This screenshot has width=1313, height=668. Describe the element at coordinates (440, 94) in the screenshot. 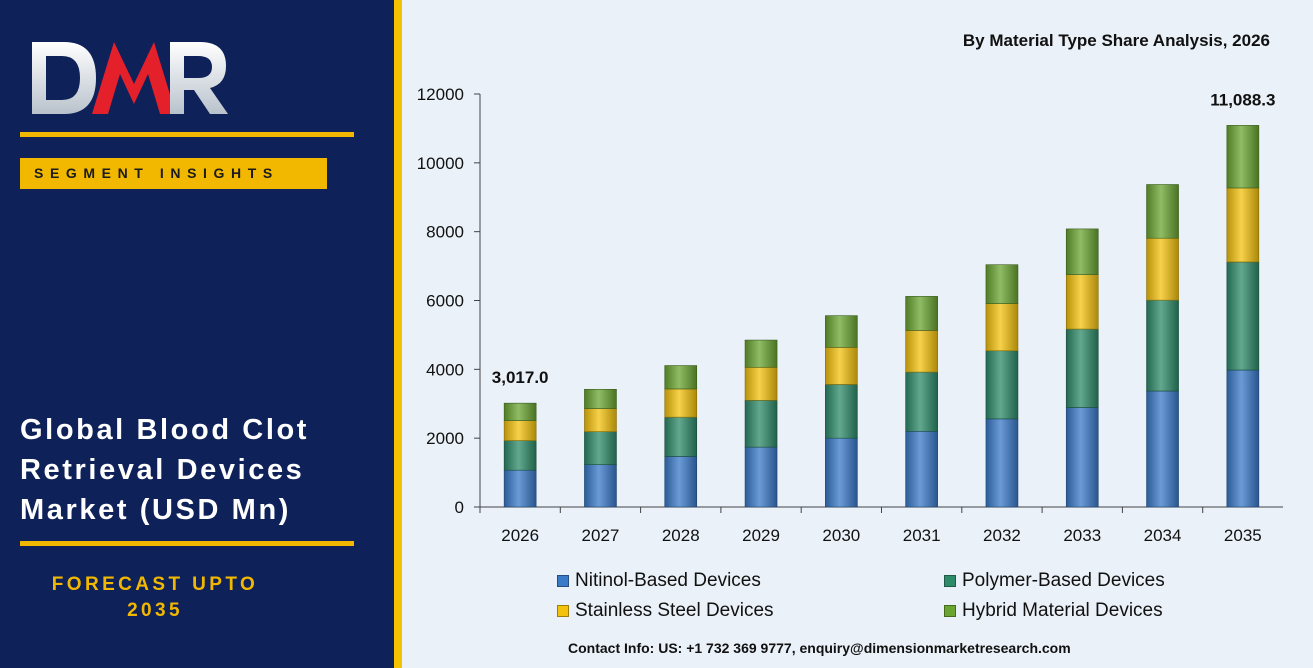

I see `y-tick-label: 12000` at that location.